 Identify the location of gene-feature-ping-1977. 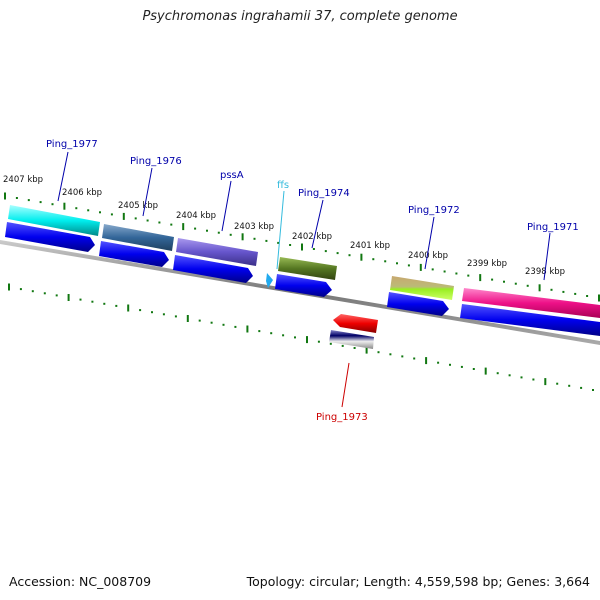
(54, 220).